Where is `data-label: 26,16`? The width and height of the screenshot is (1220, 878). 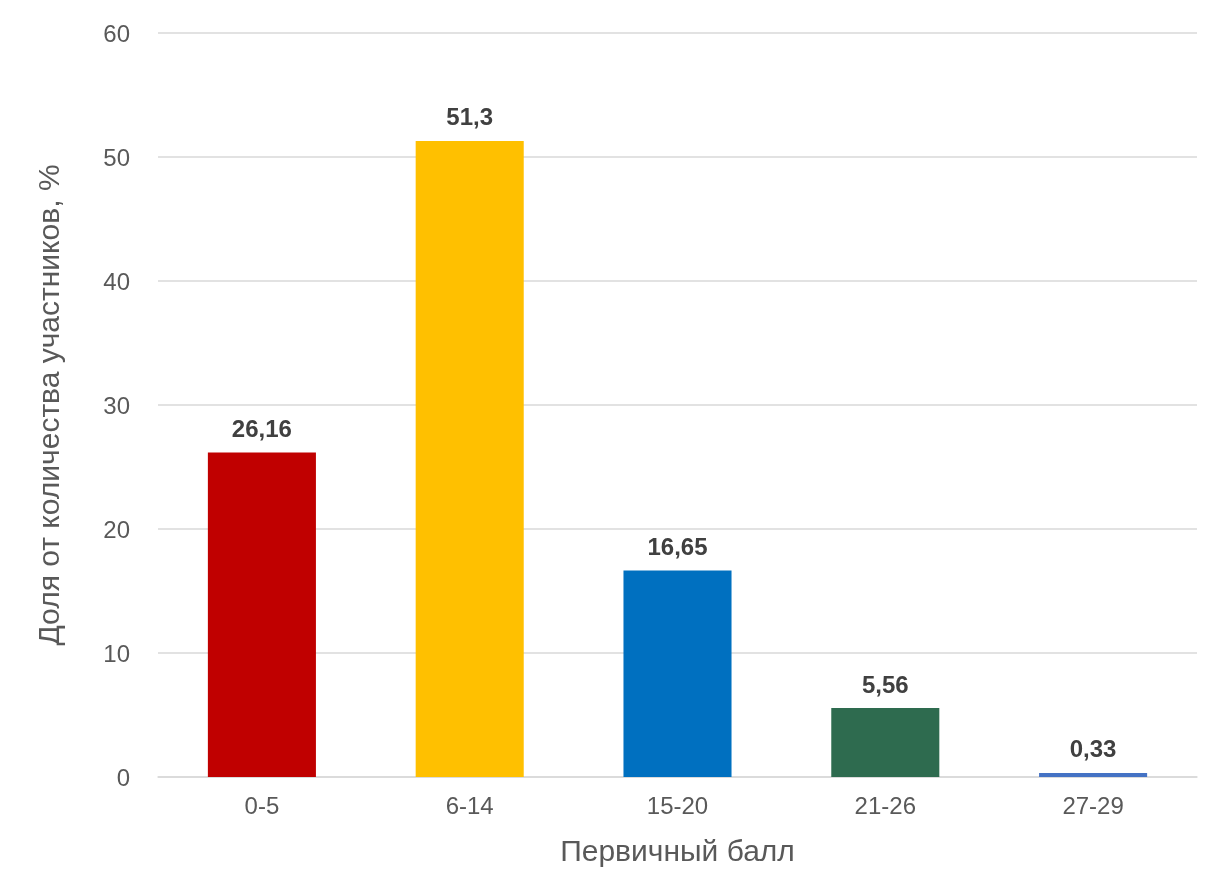
data-label: 26,16 is located at coordinates (261, 429).